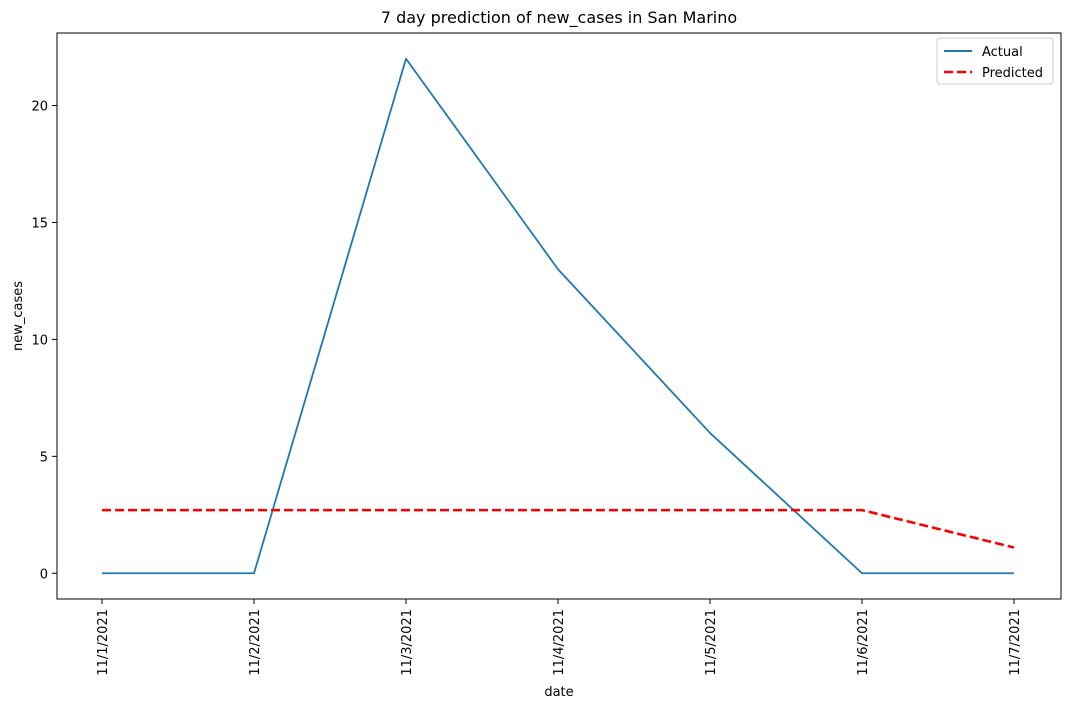 This screenshot has height=713, width=1070. I want to click on y-axis-label: new_cases, so click(18, 316).